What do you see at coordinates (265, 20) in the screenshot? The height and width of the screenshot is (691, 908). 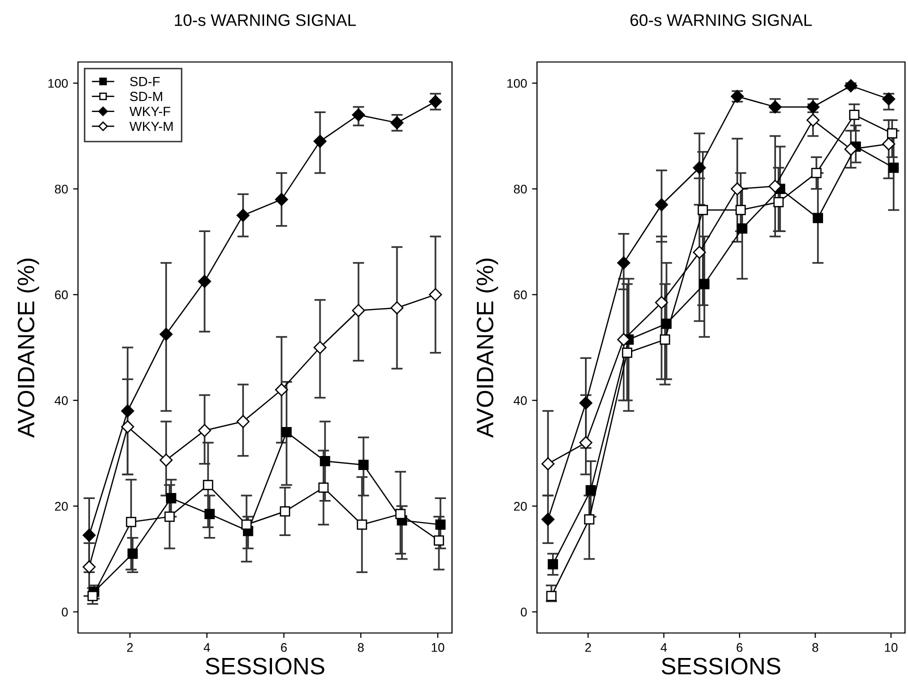 I see `chart-title: 10-s WARNING SIGNAL` at bounding box center [265, 20].